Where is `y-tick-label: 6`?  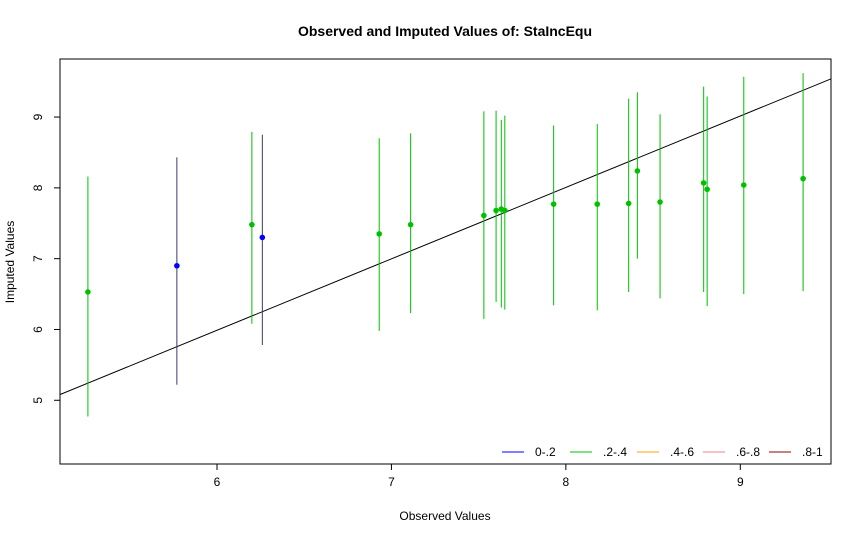
y-tick-label: 6 is located at coordinates (38, 329).